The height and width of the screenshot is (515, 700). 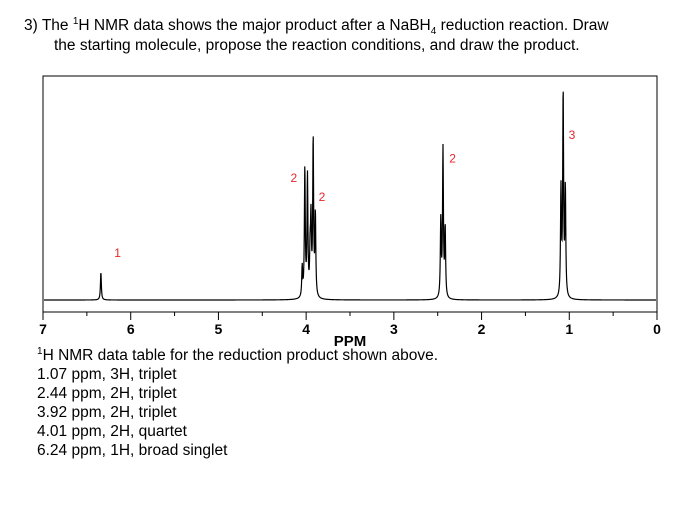 What do you see at coordinates (107, 412) in the screenshot?
I see `table-row: 3.92 ppm, 2H, triplet` at bounding box center [107, 412].